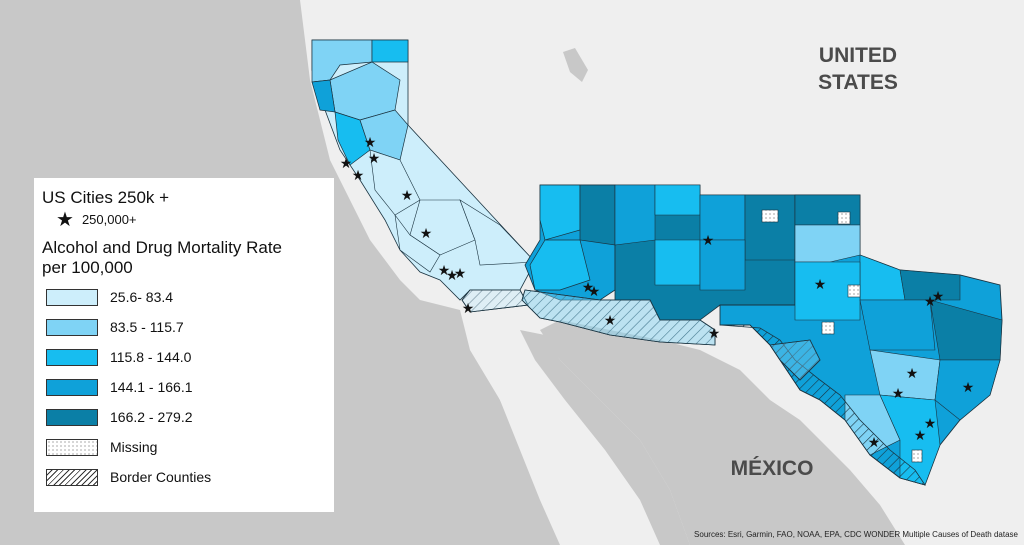  I want to click on legend-cities-title: US Cities 250k +, so click(106, 197).